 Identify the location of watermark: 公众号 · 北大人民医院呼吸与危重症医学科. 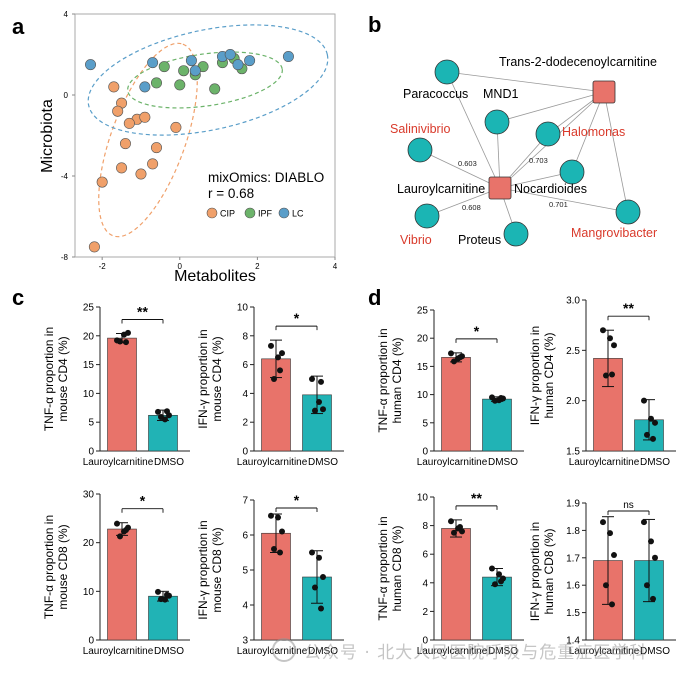
(459, 650).